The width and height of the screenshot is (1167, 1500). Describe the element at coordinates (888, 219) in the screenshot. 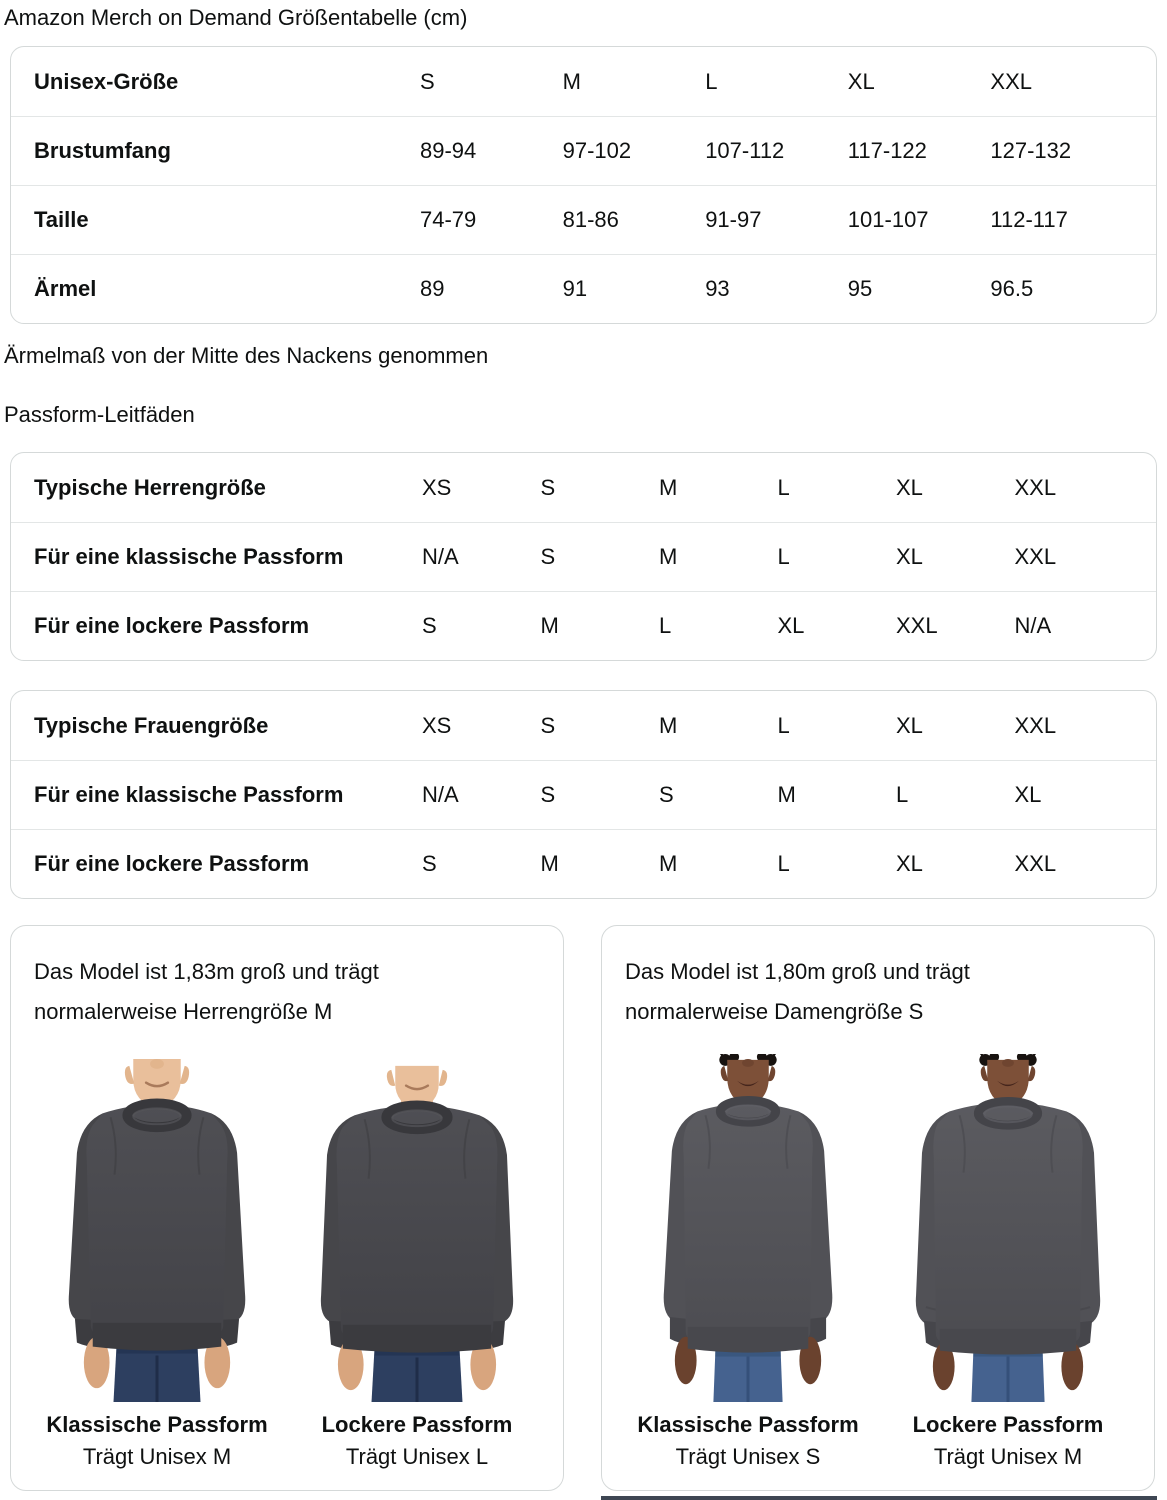

I see `cell: 101-107` at that location.